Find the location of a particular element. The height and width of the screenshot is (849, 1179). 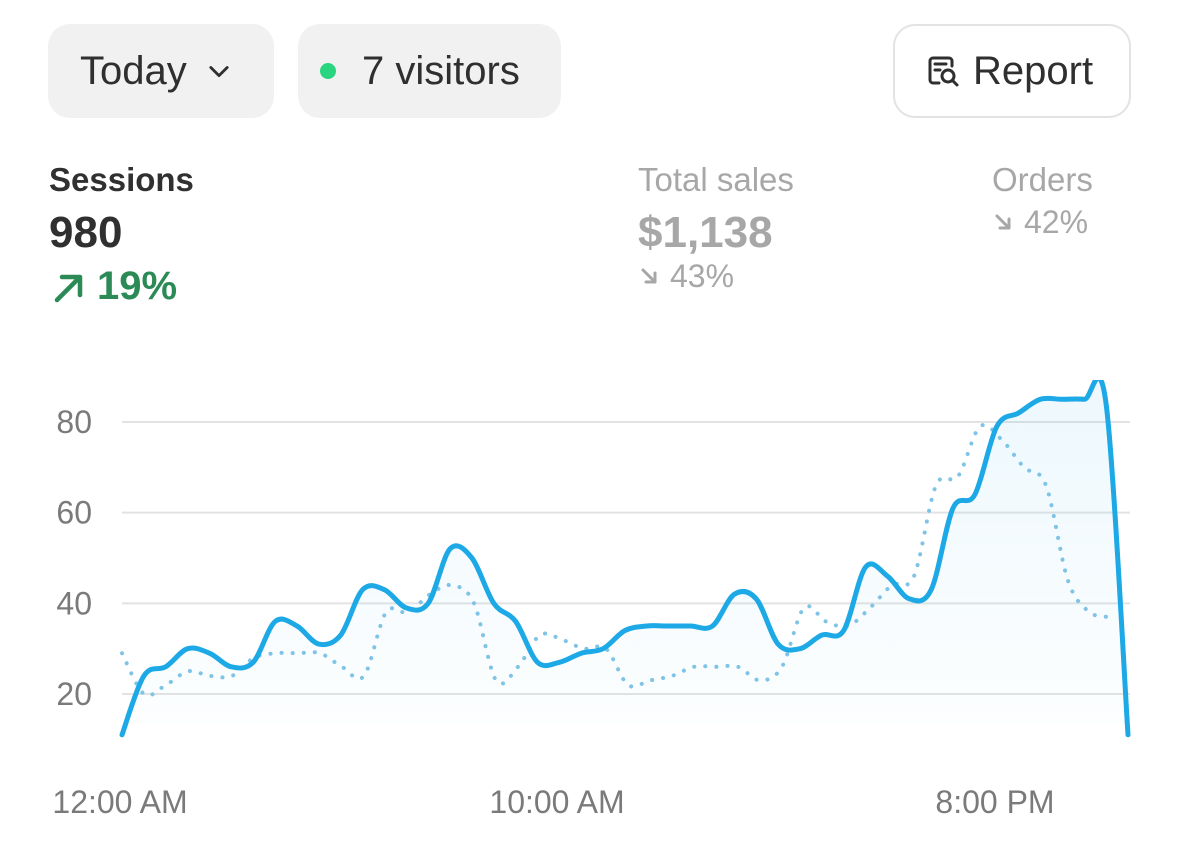

y-tick-label: 60 is located at coordinates (74, 513).